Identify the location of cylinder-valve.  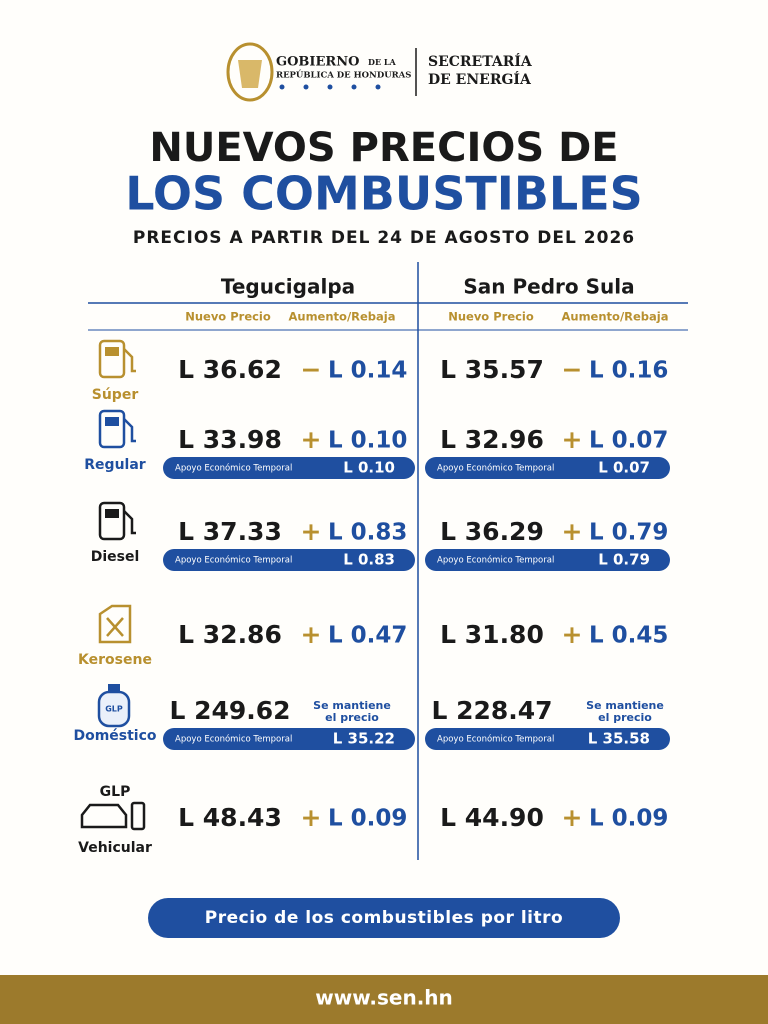
(114, 688).